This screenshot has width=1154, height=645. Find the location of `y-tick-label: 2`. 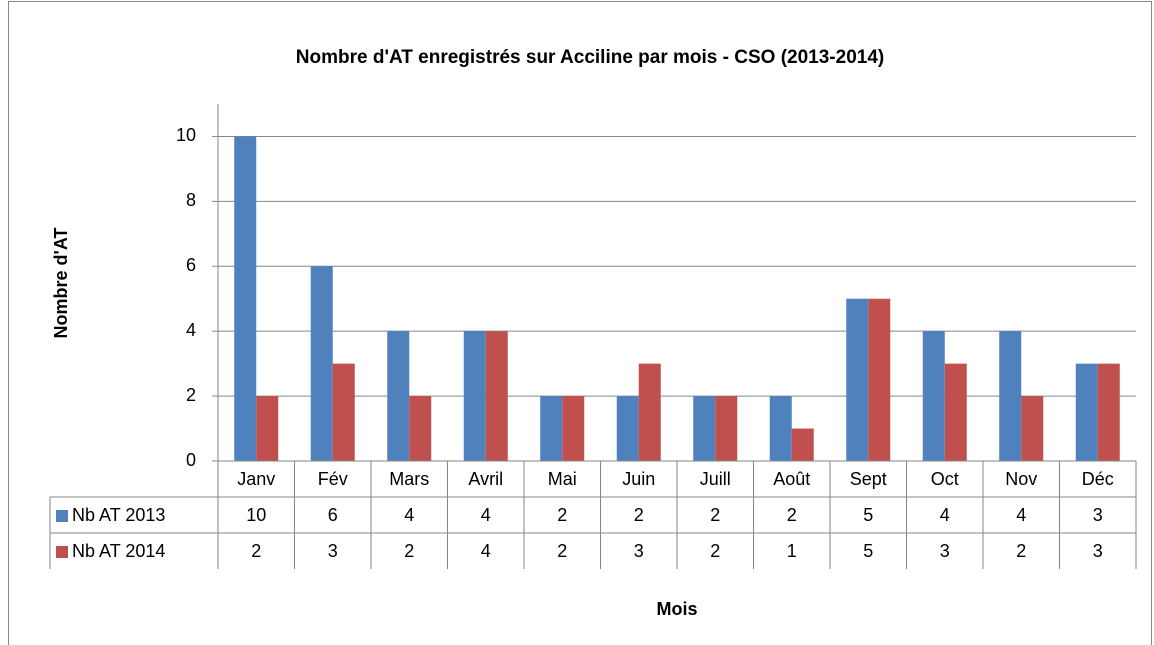

y-tick-label: 2 is located at coordinates (191, 395).